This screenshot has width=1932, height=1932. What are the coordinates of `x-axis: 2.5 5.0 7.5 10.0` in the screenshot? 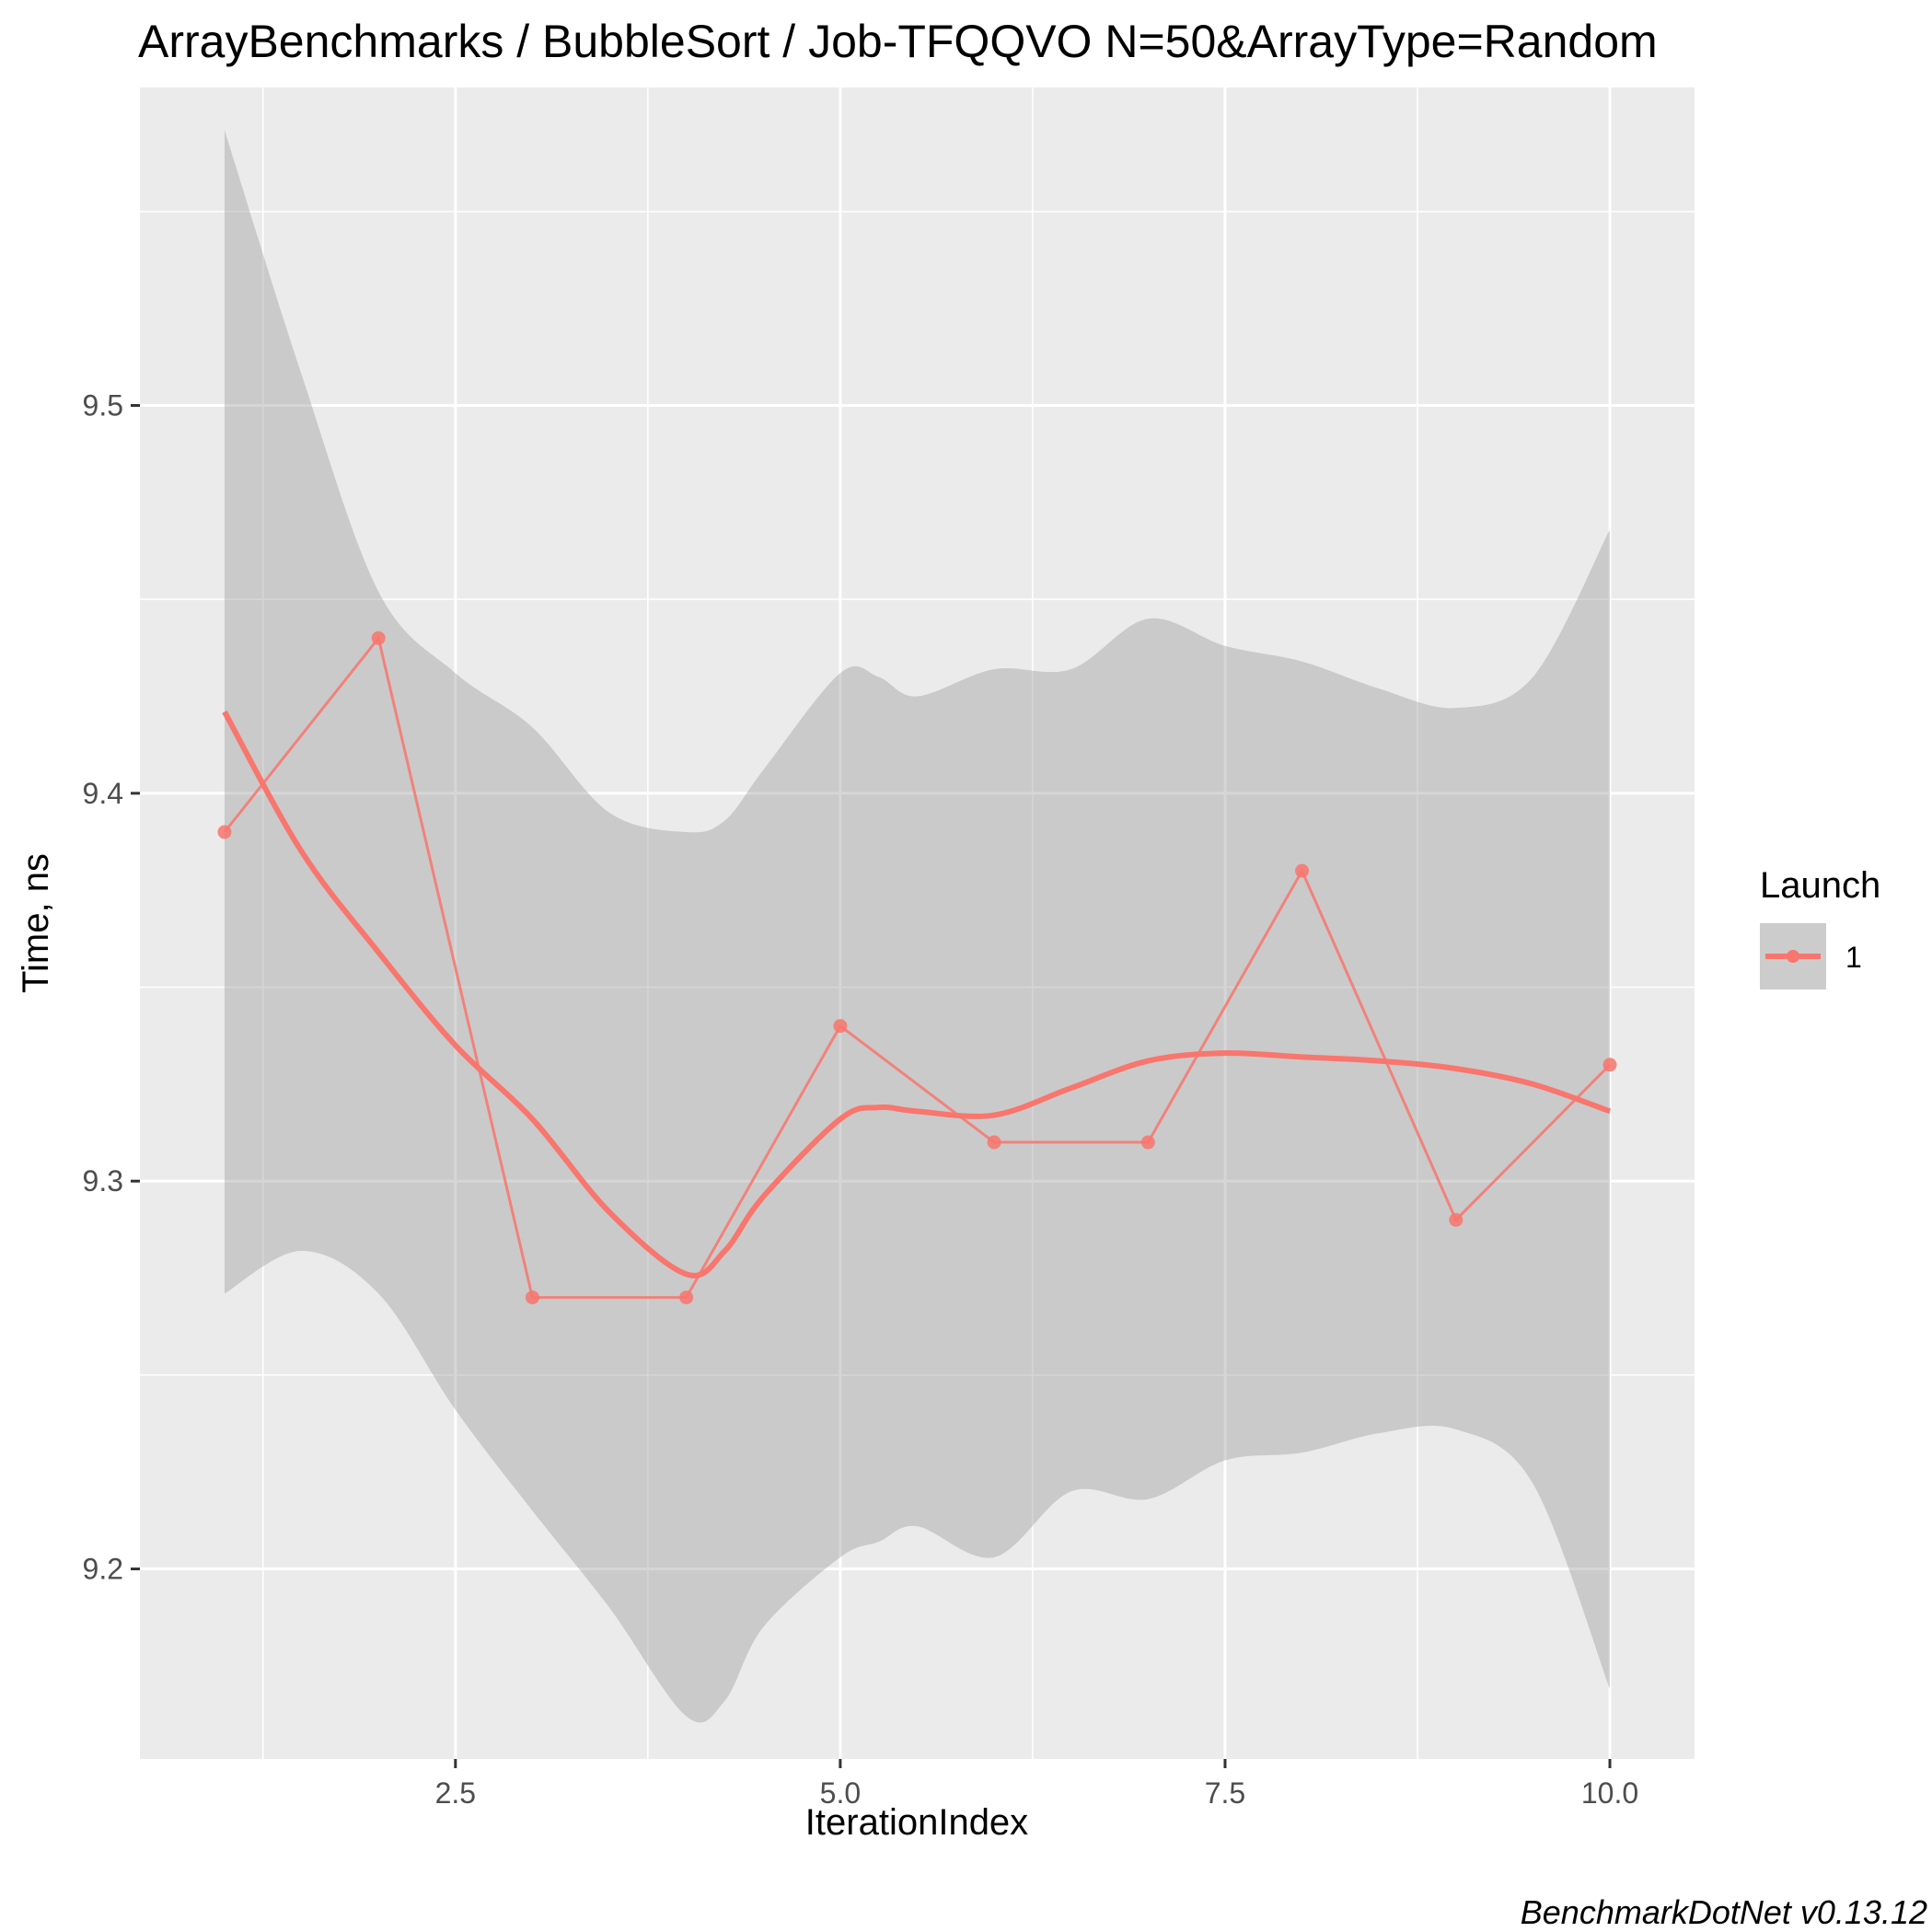 It's located at (1037, 1785).